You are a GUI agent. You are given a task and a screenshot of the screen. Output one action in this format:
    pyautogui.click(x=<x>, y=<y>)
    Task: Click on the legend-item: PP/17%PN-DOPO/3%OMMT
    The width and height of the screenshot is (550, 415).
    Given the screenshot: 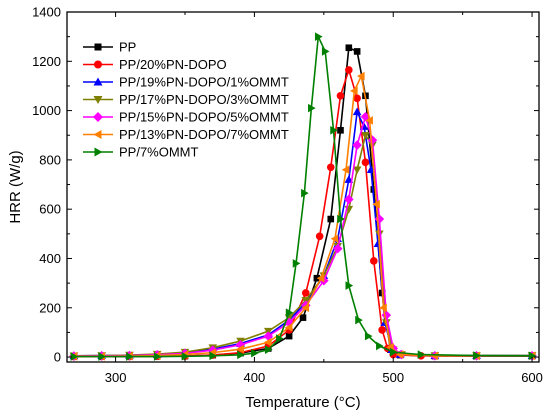 What is the action you would take?
    pyautogui.click(x=186, y=99)
    